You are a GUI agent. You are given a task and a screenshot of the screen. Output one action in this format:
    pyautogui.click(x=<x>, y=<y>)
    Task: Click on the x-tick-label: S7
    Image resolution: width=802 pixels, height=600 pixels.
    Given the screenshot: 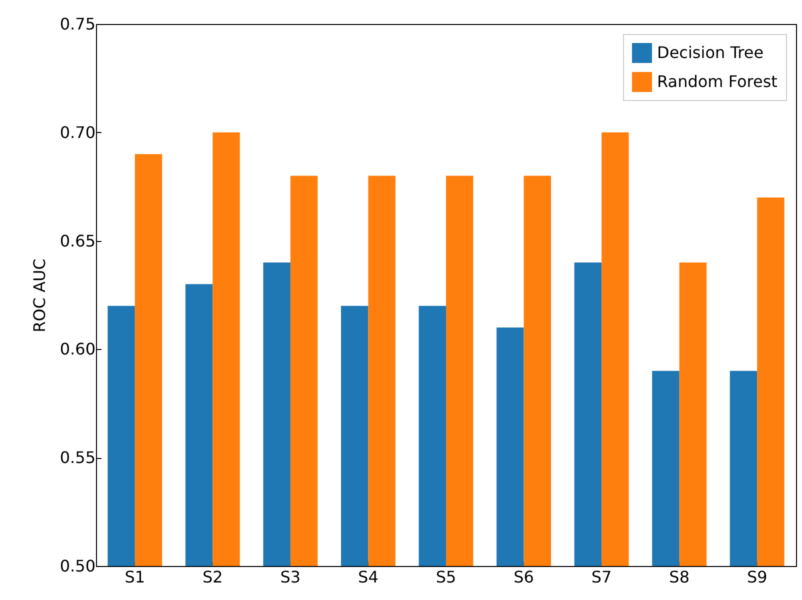 What is the action you would take?
    pyautogui.click(x=601, y=577)
    